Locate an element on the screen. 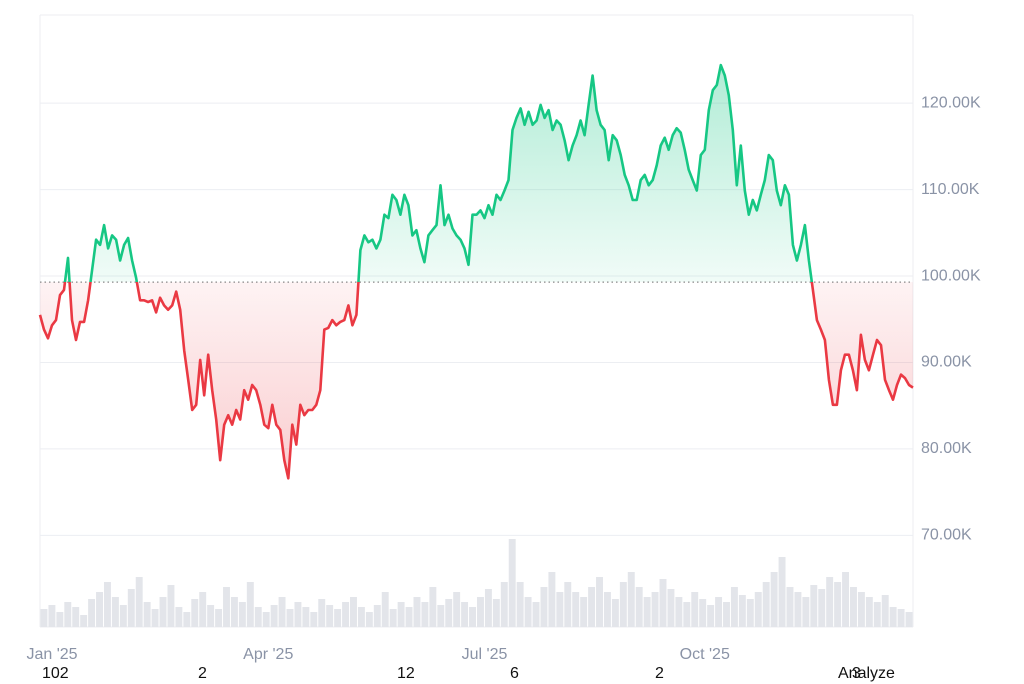  analyze-button: Analyze is located at coordinates (866, 673).